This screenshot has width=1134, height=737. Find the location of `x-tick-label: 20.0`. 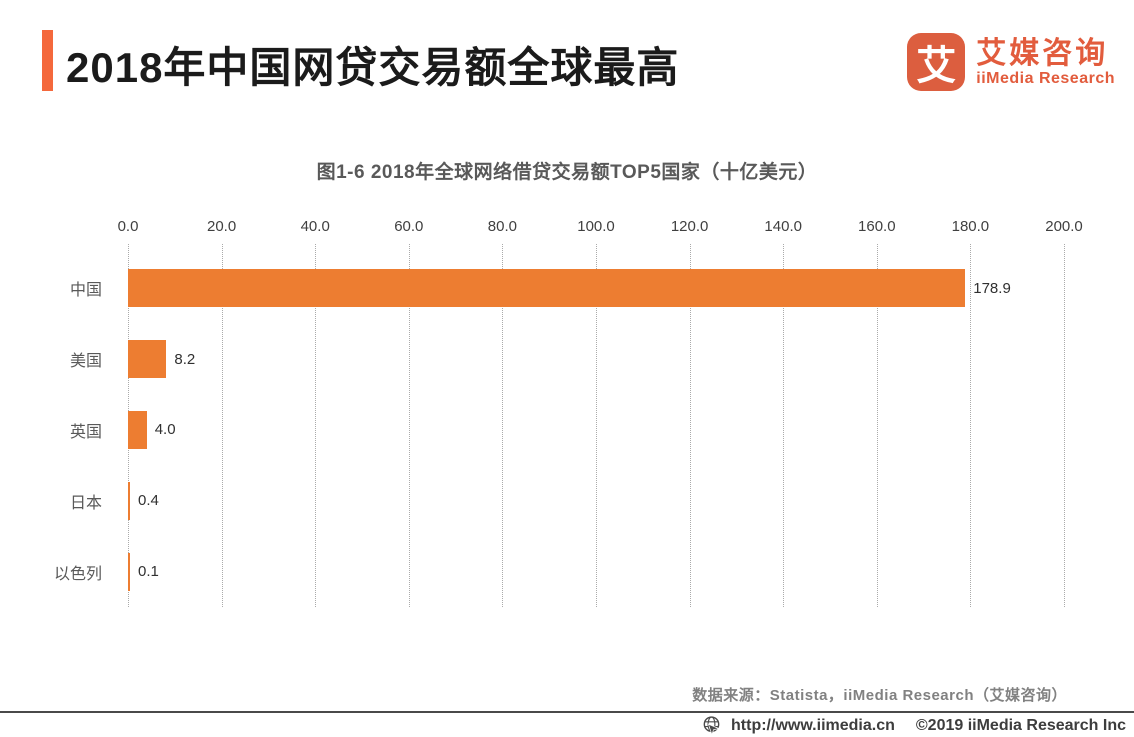

x-tick-label: 20.0 is located at coordinates (221, 226).